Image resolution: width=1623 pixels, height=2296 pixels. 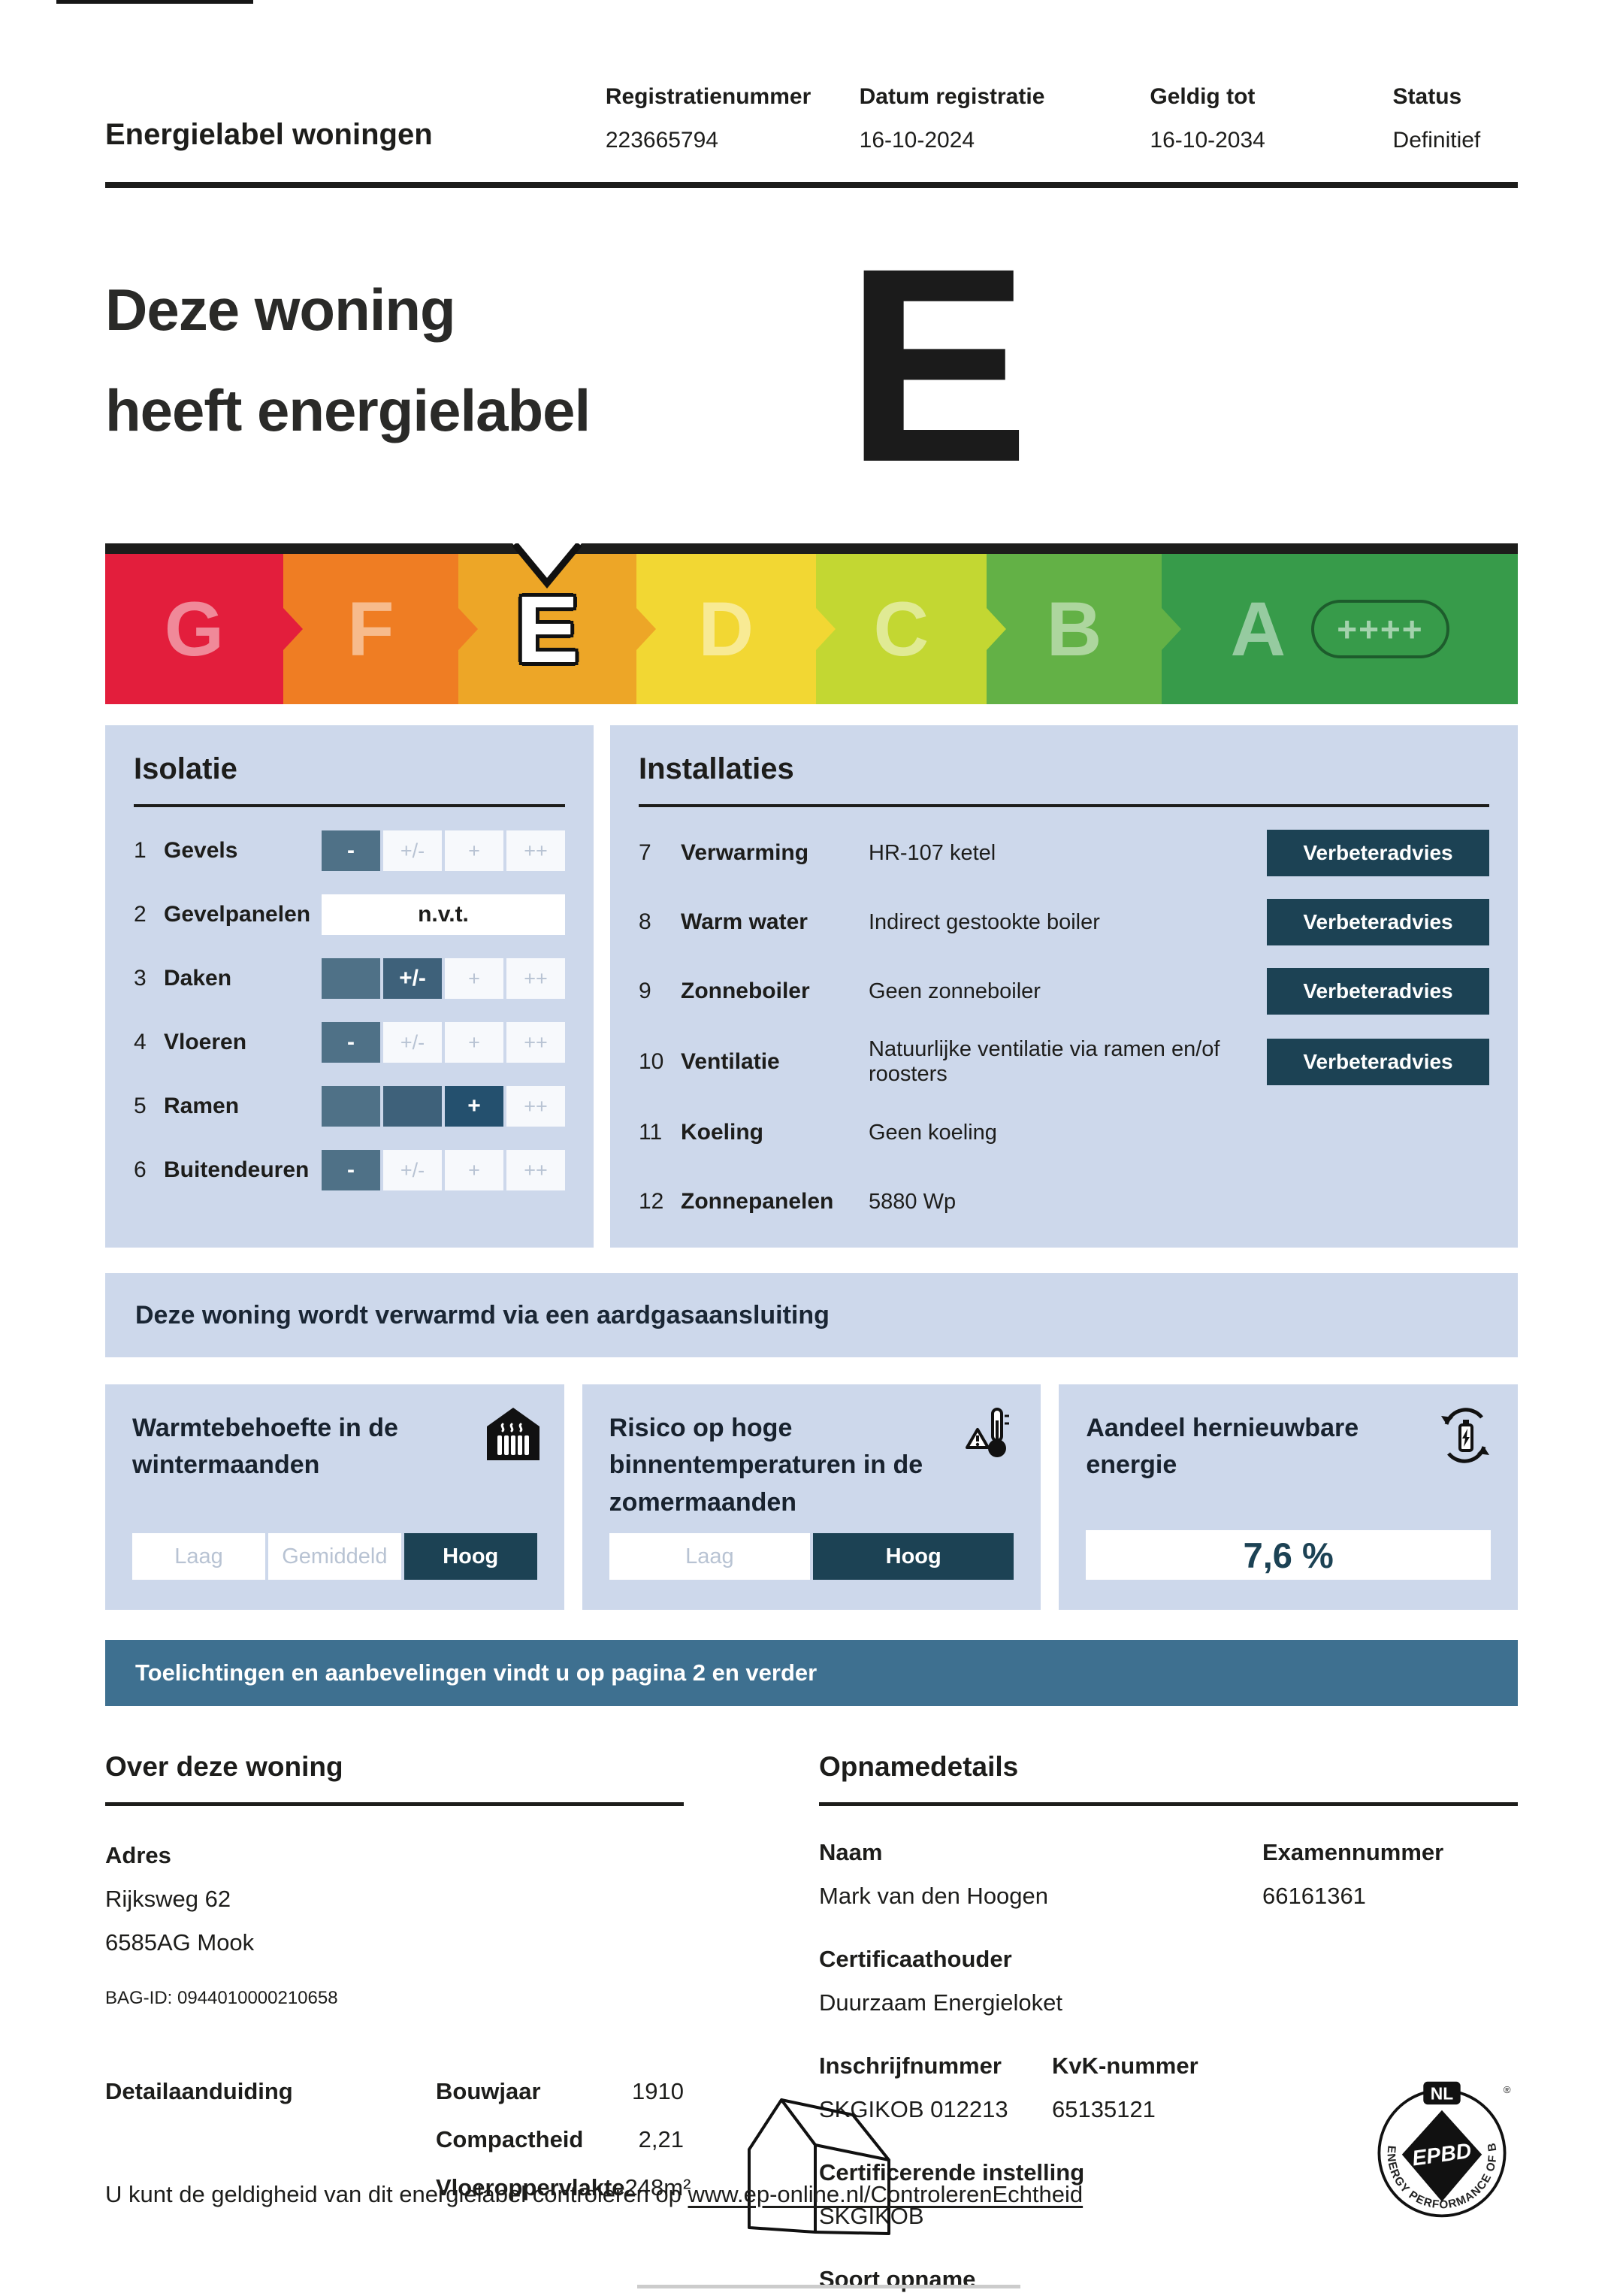 I want to click on segment-letter: A, so click(x=1258, y=628).